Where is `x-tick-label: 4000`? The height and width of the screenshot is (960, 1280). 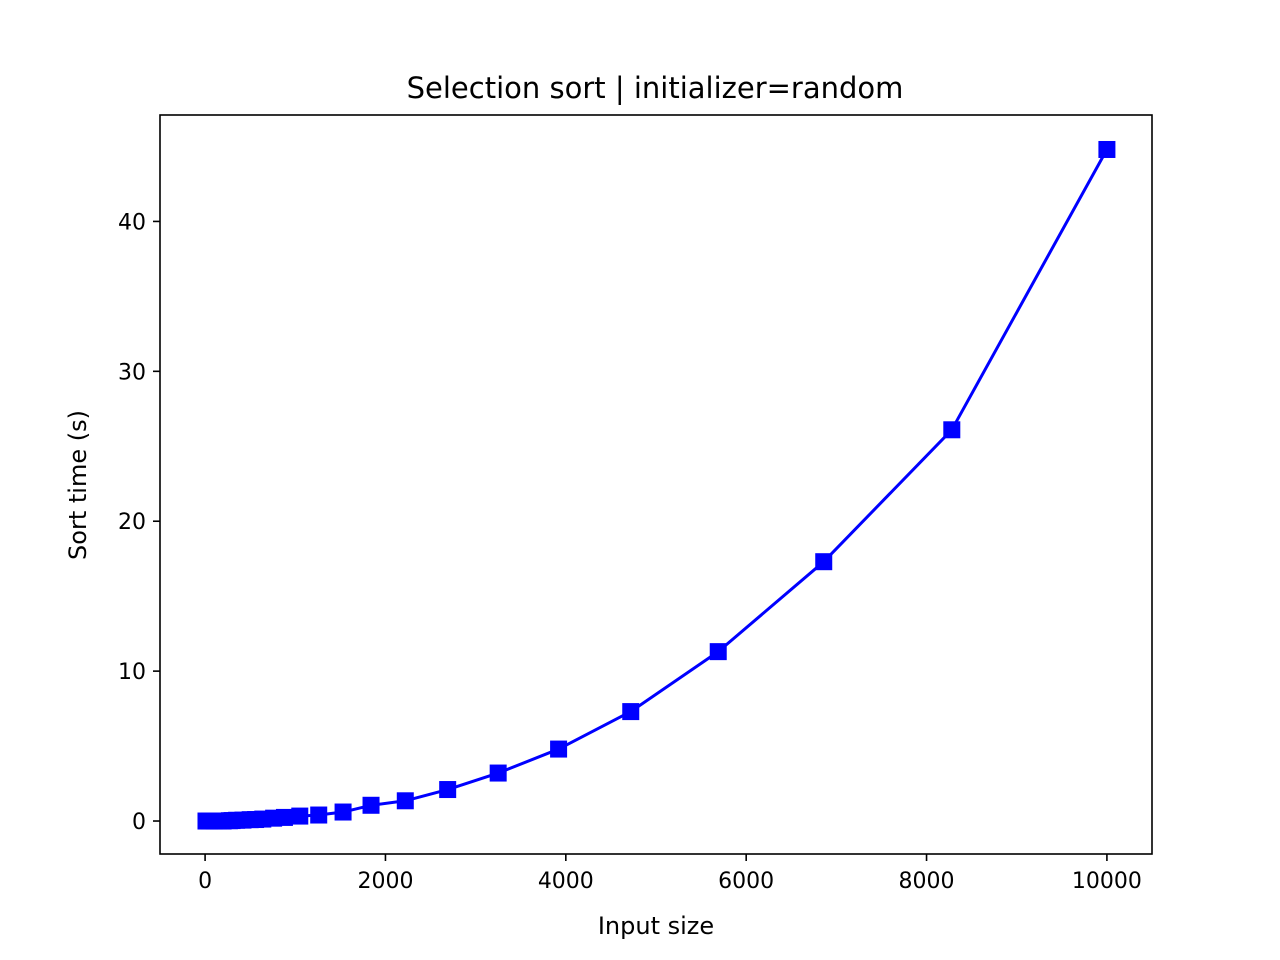 x-tick-label: 4000 is located at coordinates (566, 881).